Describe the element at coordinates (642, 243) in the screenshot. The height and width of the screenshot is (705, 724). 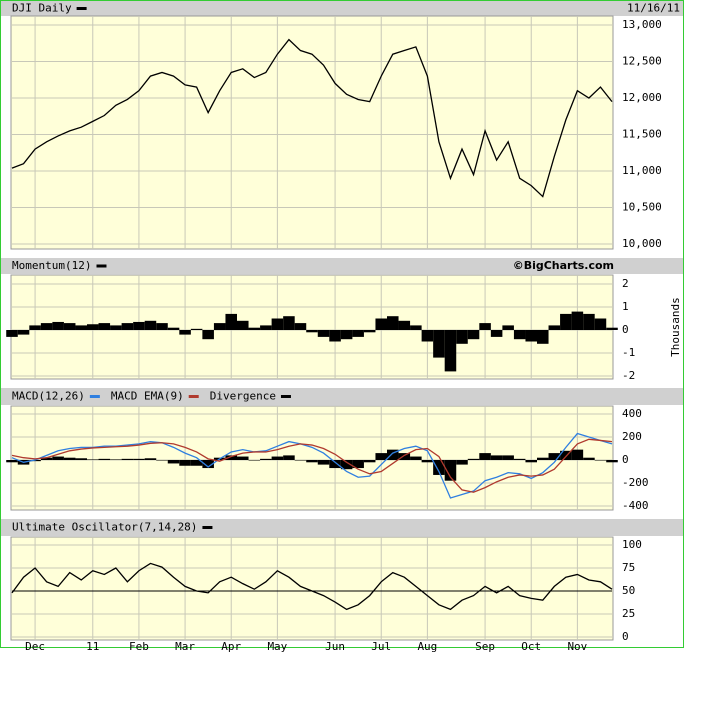
I see `y-tick-label: 10,000` at that location.